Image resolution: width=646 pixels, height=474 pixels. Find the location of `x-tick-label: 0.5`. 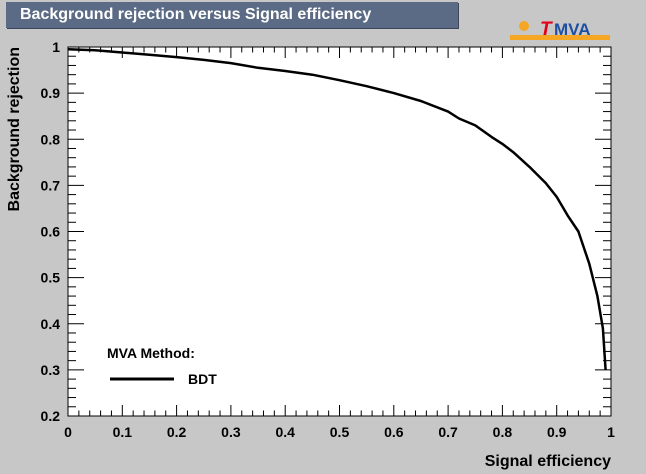

x-tick-label: 0.5 is located at coordinates (340, 432).